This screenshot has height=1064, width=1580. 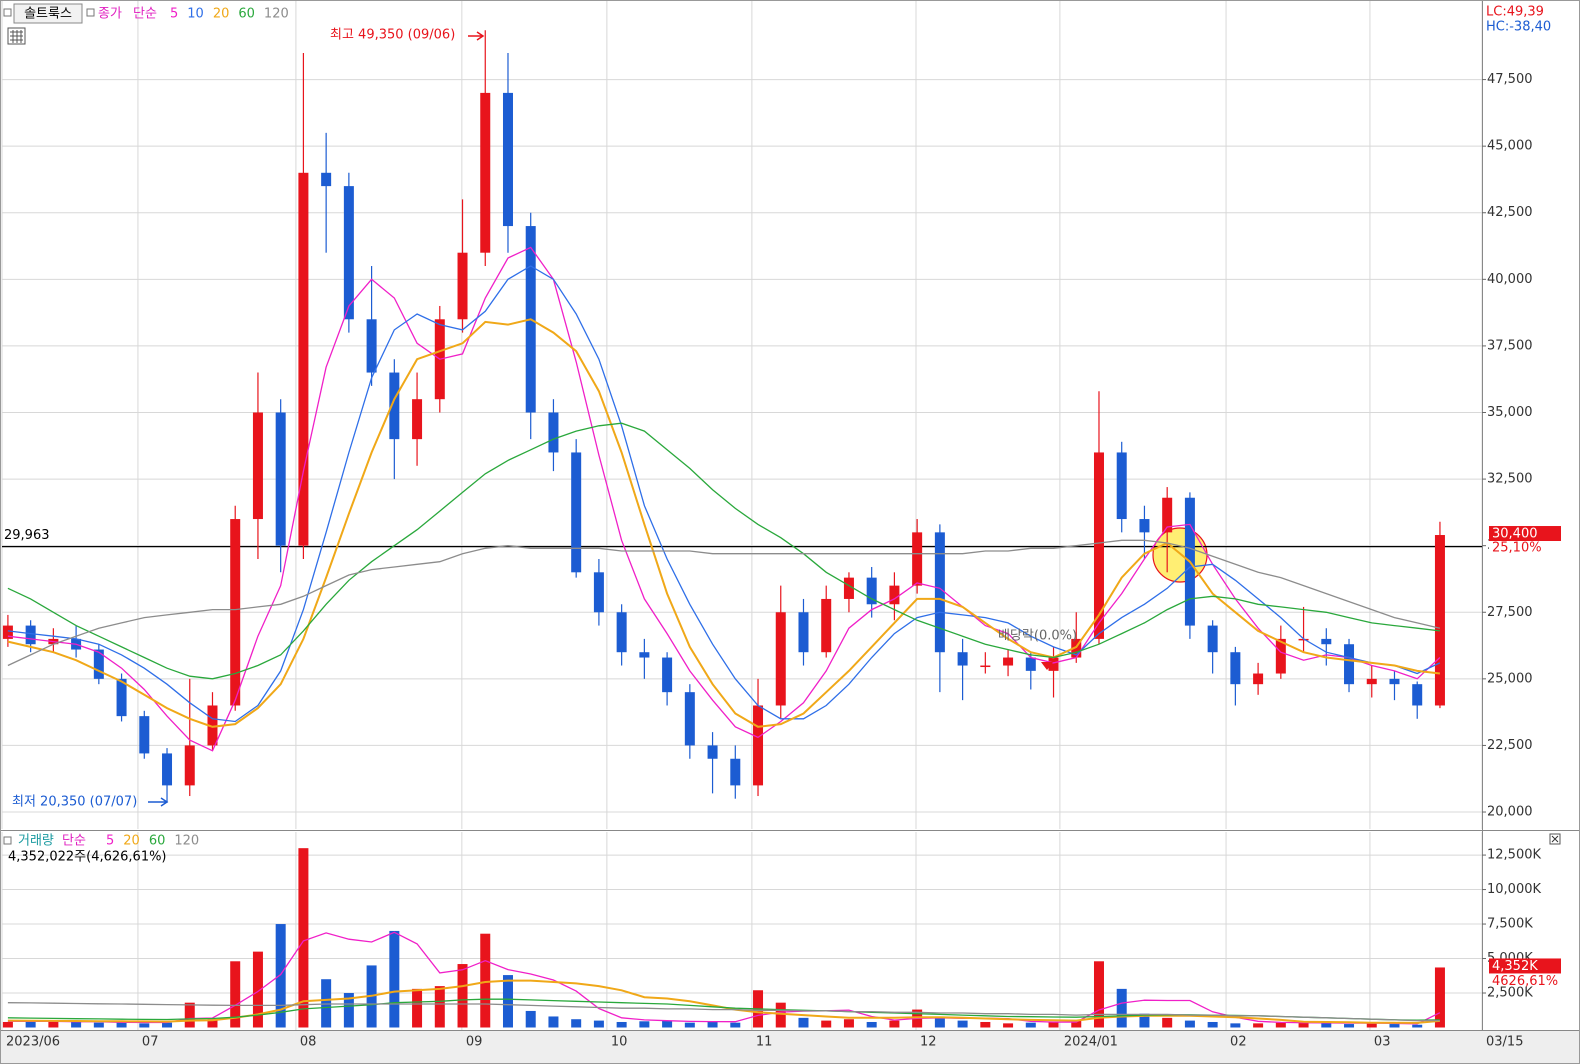 What do you see at coordinates (1510, 146) in the screenshot?
I see `y-tick-label: 45,000` at bounding box center [1510, 146].